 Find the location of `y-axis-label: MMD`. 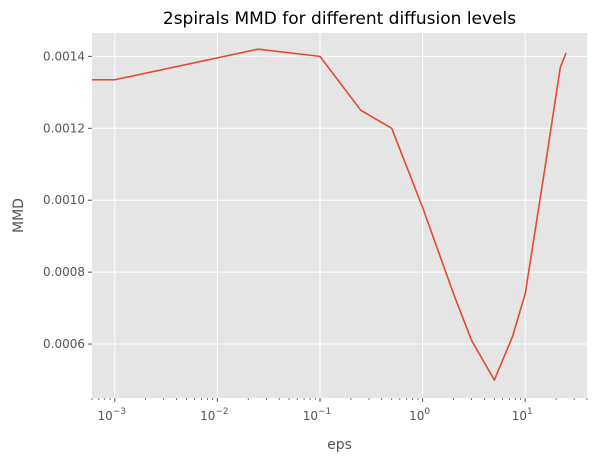

y-axis-label: MMD is located at coordinates (19, 215).